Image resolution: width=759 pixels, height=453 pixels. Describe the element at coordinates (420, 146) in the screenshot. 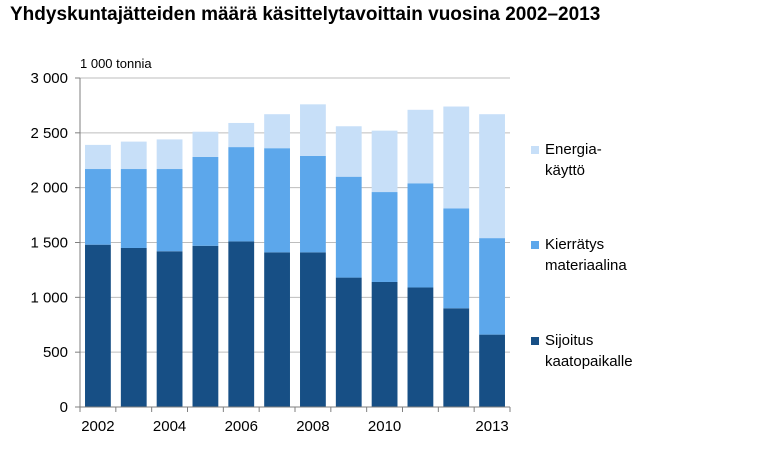

I see `bar-segment-3-2011` at that location.